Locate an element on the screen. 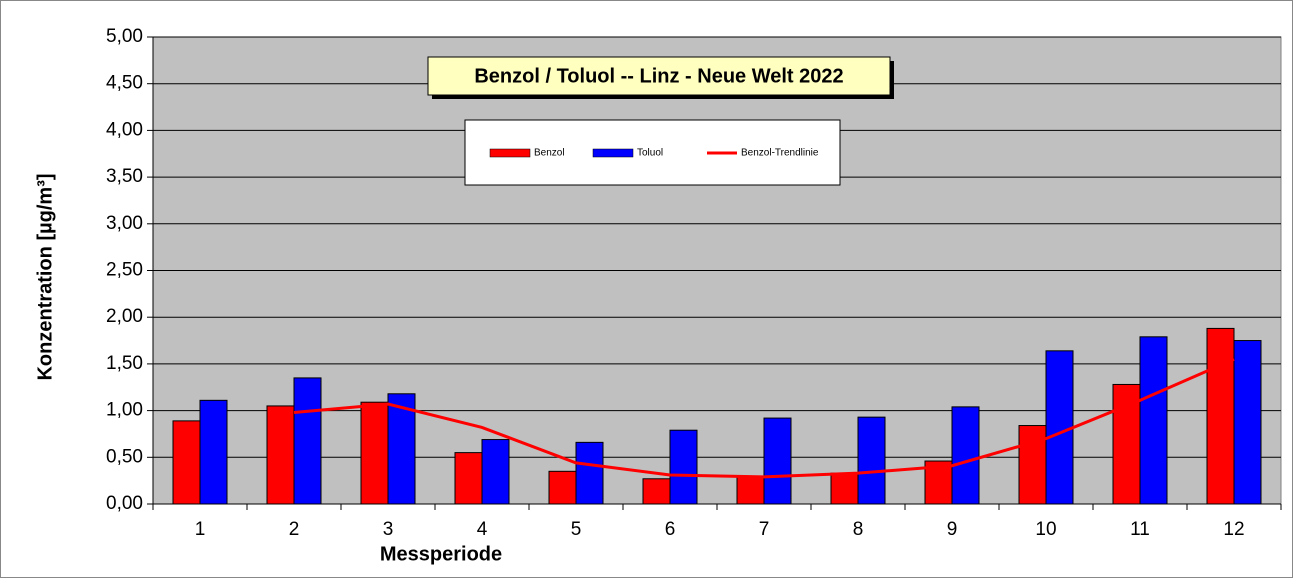 This screenshot has width=1294, height=579. y-tick-label: 2,00 is located at coordinates (124, 316).